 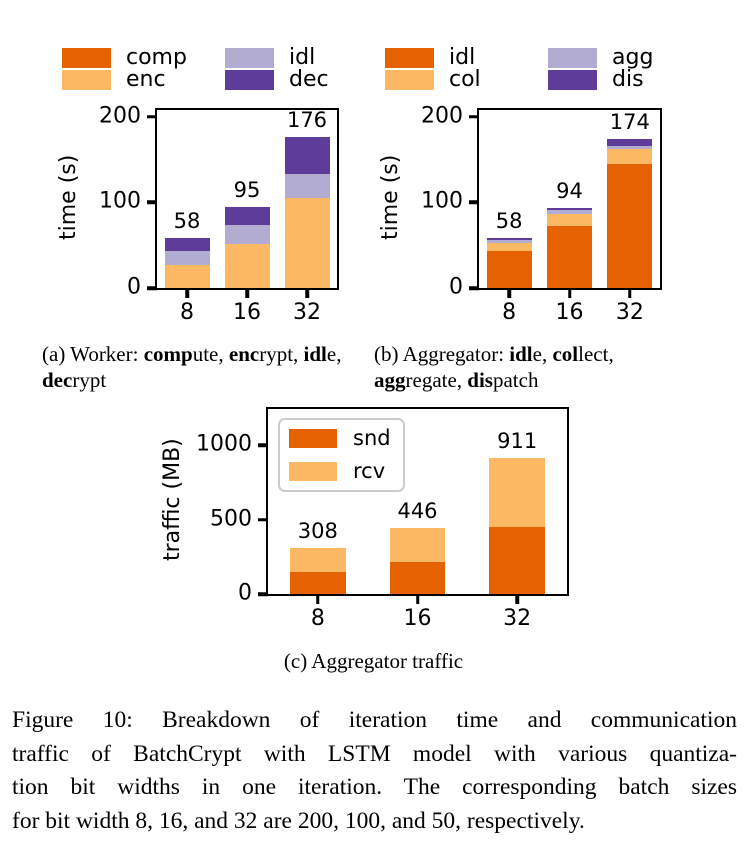 What do you see at coordinates (390, 197) in the screenshot?
I see `chart-b-y-axis-label: time (s)` at bounding box center [390, 197].